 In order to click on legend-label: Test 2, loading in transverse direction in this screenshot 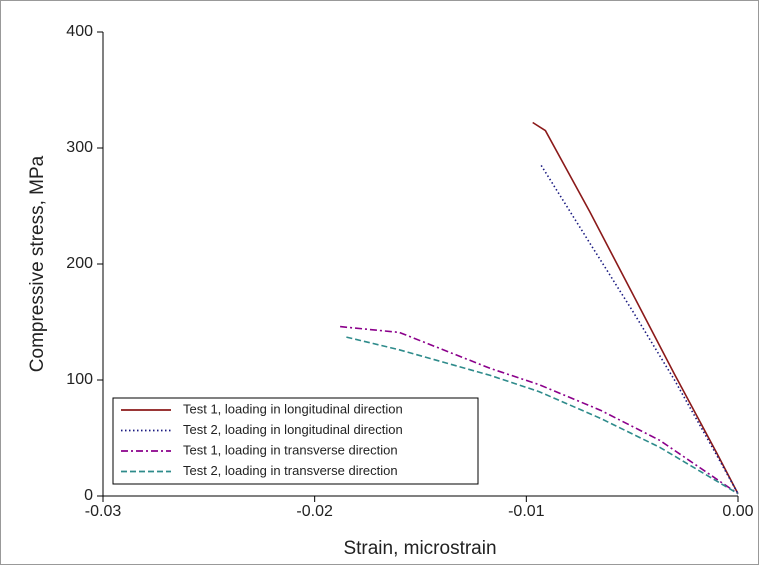, I will do `click(290, 470)`.